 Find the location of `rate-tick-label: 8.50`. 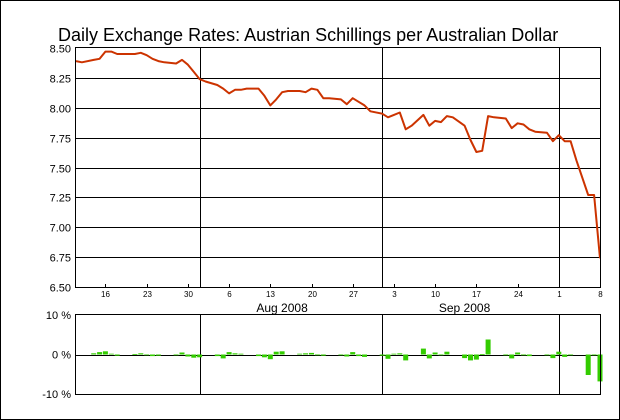

rate-tick-label: 8.50 is located at coordinates (60, 50).